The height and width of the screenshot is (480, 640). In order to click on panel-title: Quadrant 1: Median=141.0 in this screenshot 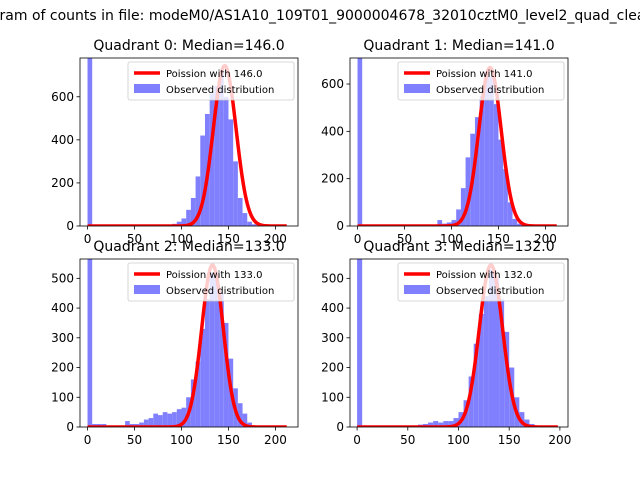, I will do `click(458, 46)`.